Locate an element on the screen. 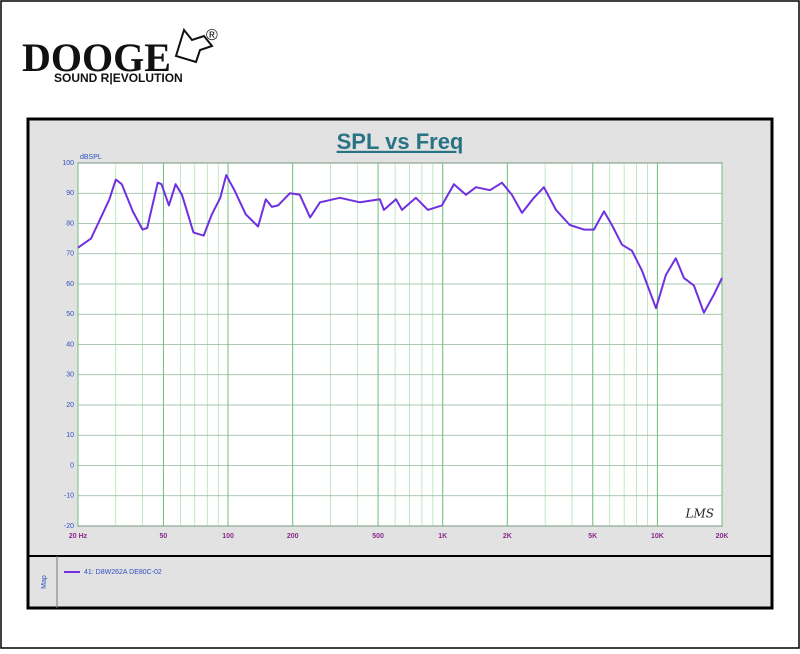 Image resolution: width=800 pixels, height=654 pixels. y-tick-label: 60 is located at coordinates (70, 284).